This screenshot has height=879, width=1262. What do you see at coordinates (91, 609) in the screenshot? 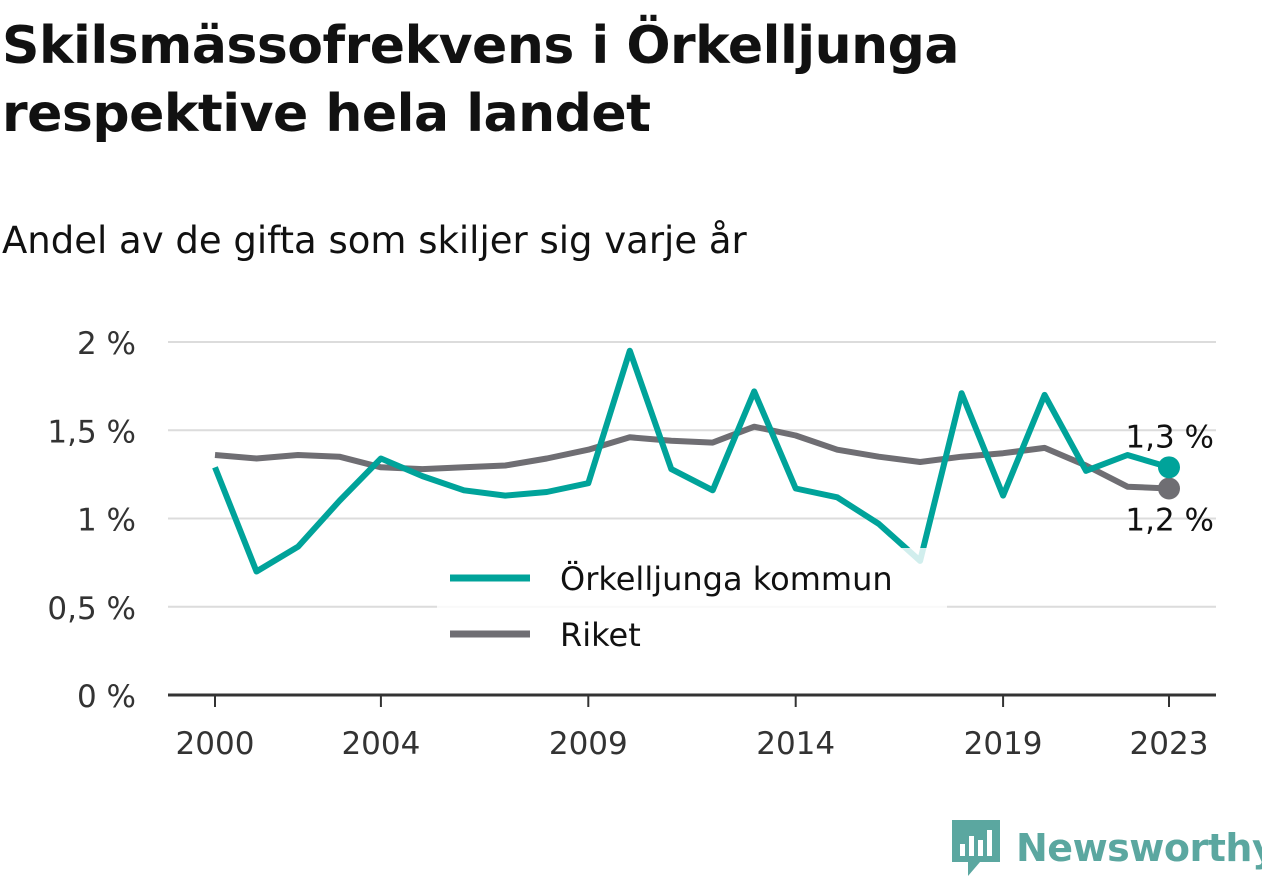
I see `y-tick-label: 0,5 %` at bounding box center [91, 609].